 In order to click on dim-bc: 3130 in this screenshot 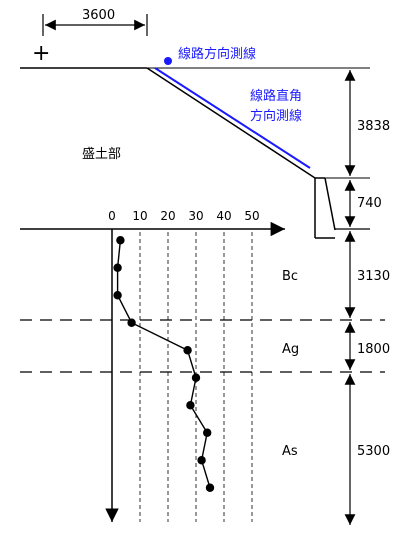, I will do `click(373, 276)`.